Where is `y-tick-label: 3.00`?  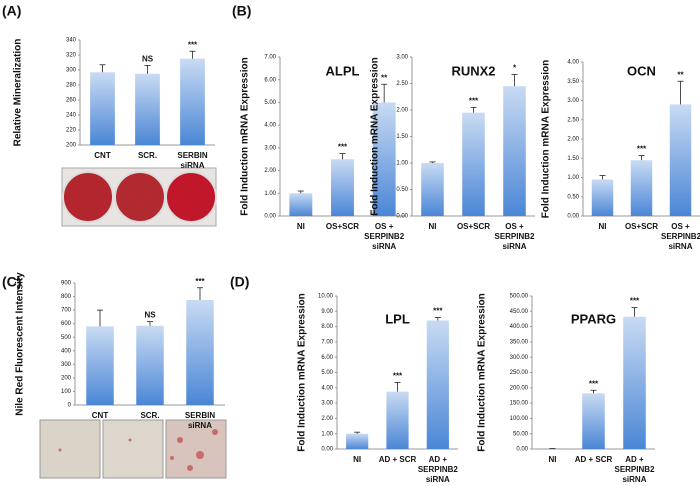 y-tick-label: 3.00 is located at coordinates (573, 101).